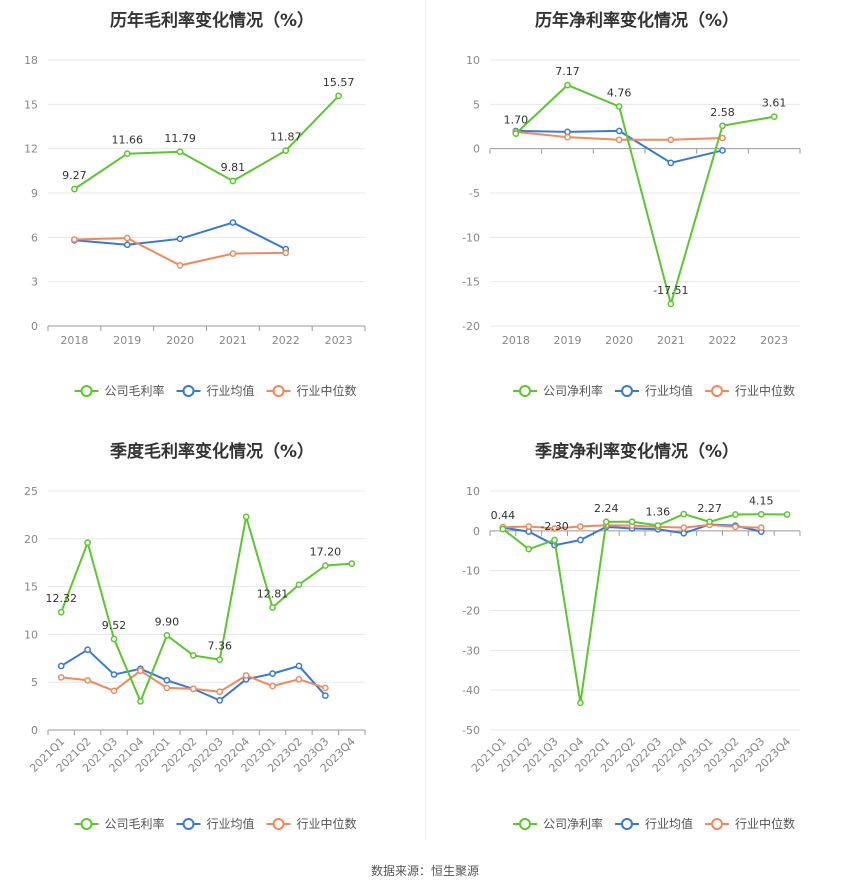 The height and width of the screenshot is (891, 850). I want to click on x-tick-label: 2020, so click(180, 340).